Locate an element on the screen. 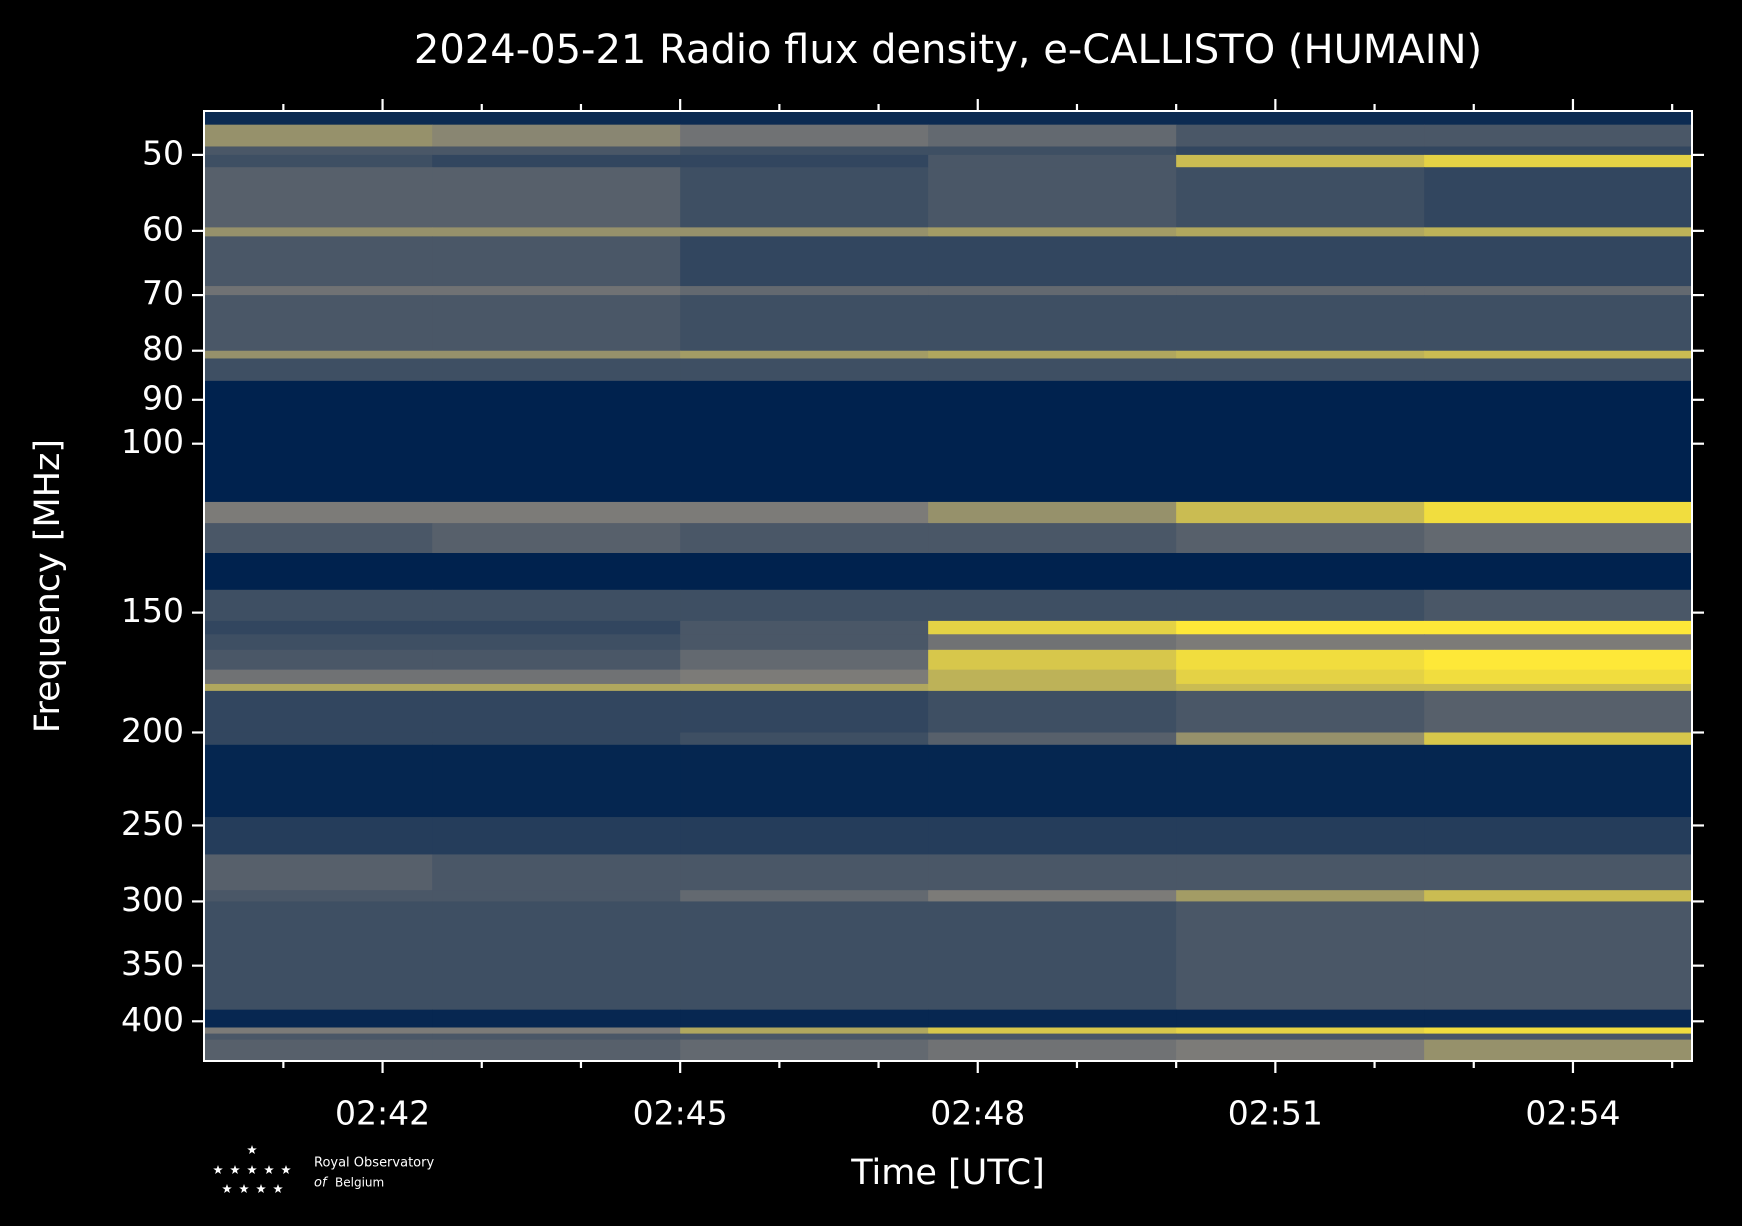 The width and height of the screenshot is (1742, 1226). x-tick-label: 02:54 is located at coordinates (1572, 1113).